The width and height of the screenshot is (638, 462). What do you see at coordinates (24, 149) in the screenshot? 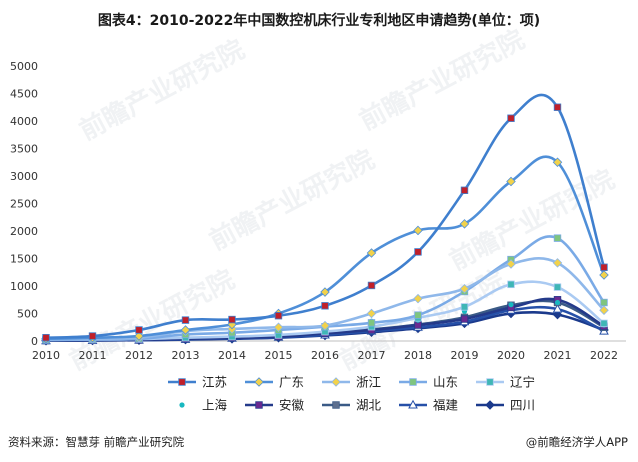
I see `y-tick-label: 3500` at bounding box center [24, 149].